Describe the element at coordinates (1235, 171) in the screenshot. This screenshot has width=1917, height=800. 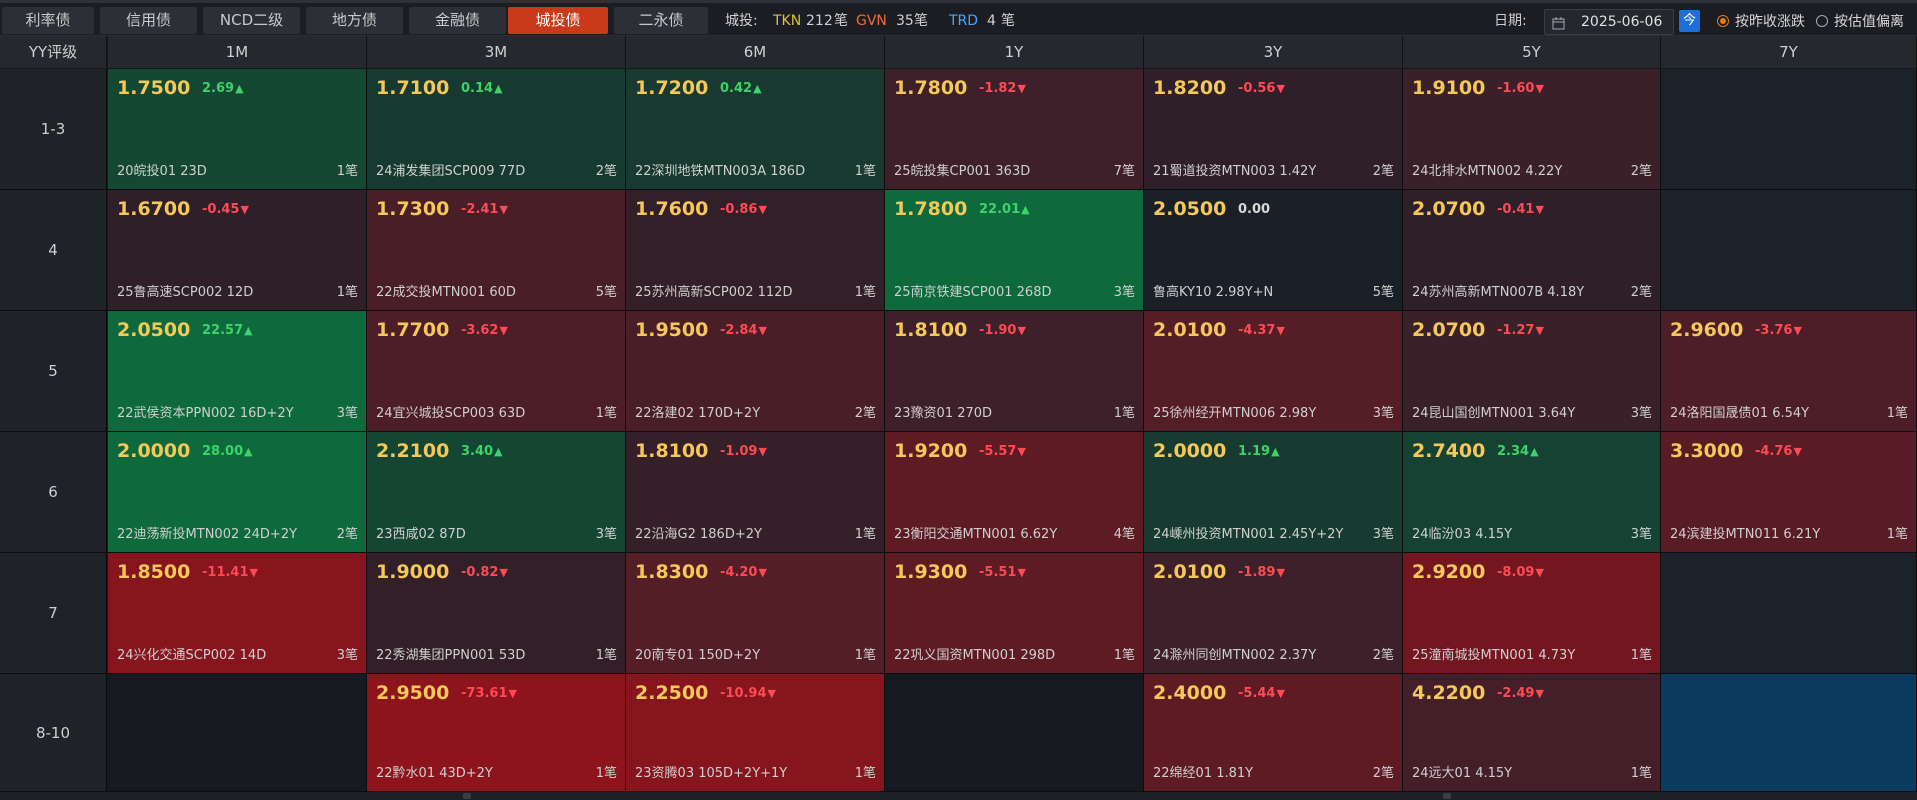
I see `cell-bond-name: 21蜀道投资MTN003 1.42Y` at that location.